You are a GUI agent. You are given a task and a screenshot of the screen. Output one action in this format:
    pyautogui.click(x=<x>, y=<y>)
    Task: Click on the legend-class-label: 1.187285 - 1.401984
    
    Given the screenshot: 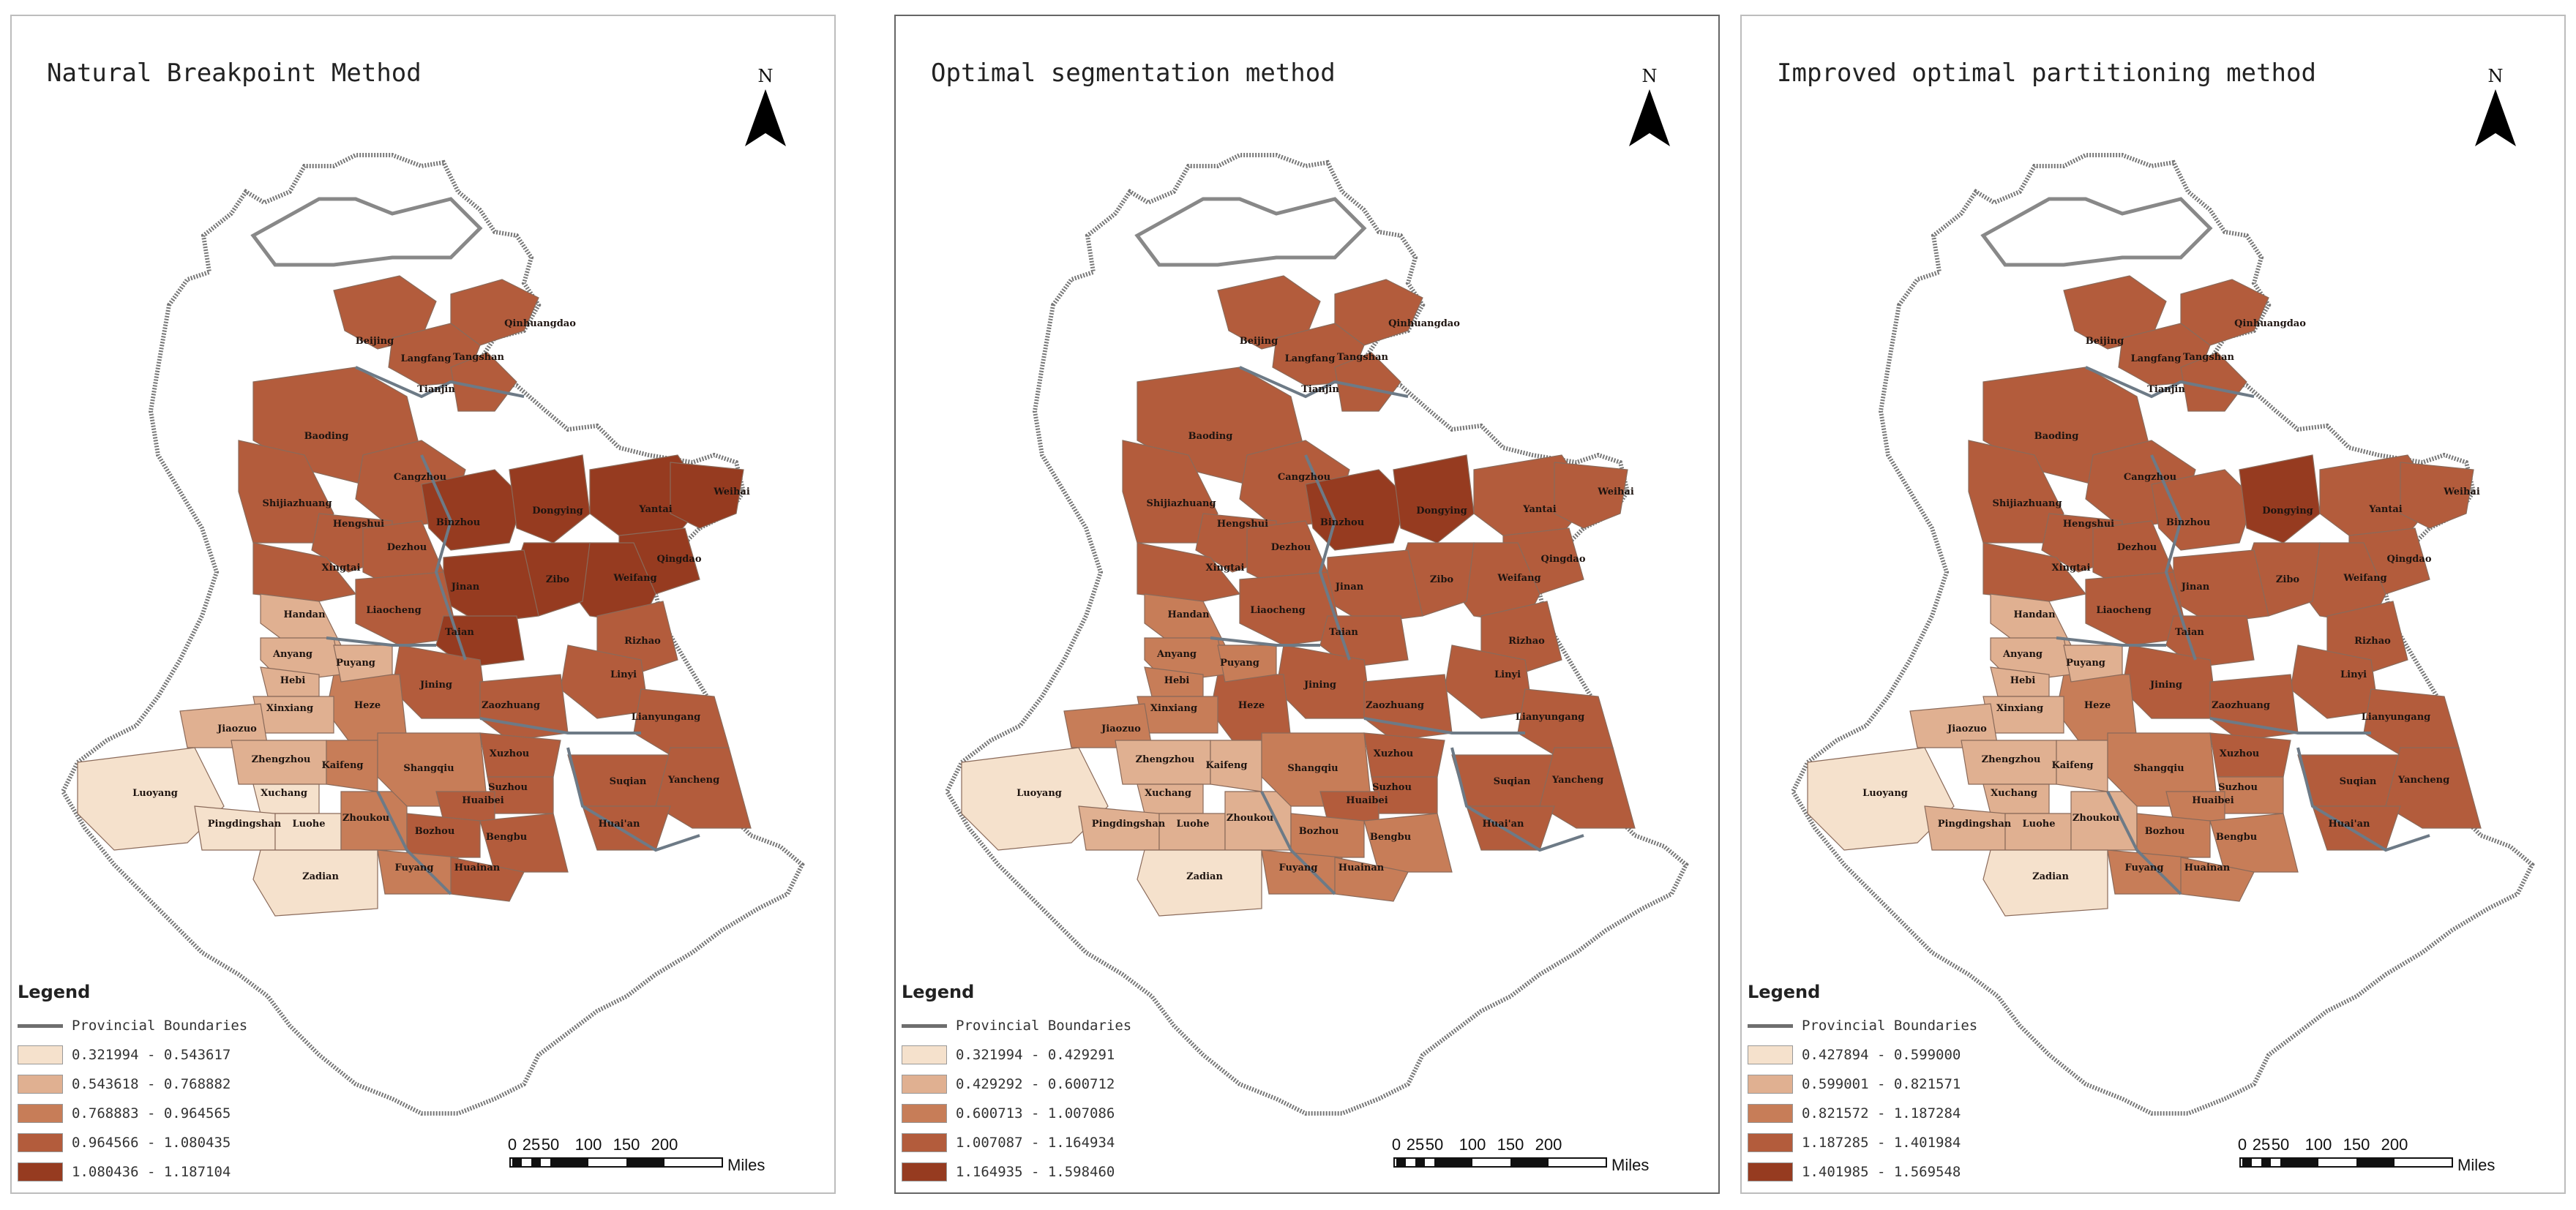 What is the action you would take?
    pyautogui.click(x=1881, y=1143)
    